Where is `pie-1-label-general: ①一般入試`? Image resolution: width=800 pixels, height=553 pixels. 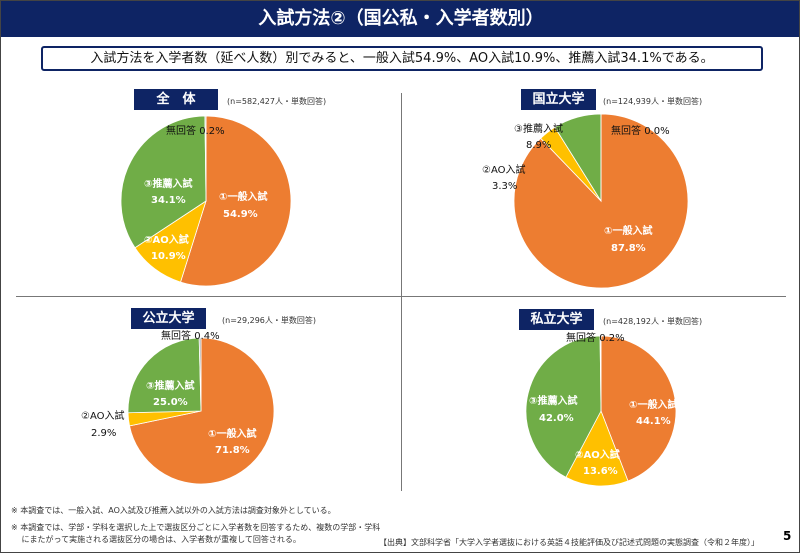 pie-1-label-general: ①一般入試 is located at coordinates (628, 231).